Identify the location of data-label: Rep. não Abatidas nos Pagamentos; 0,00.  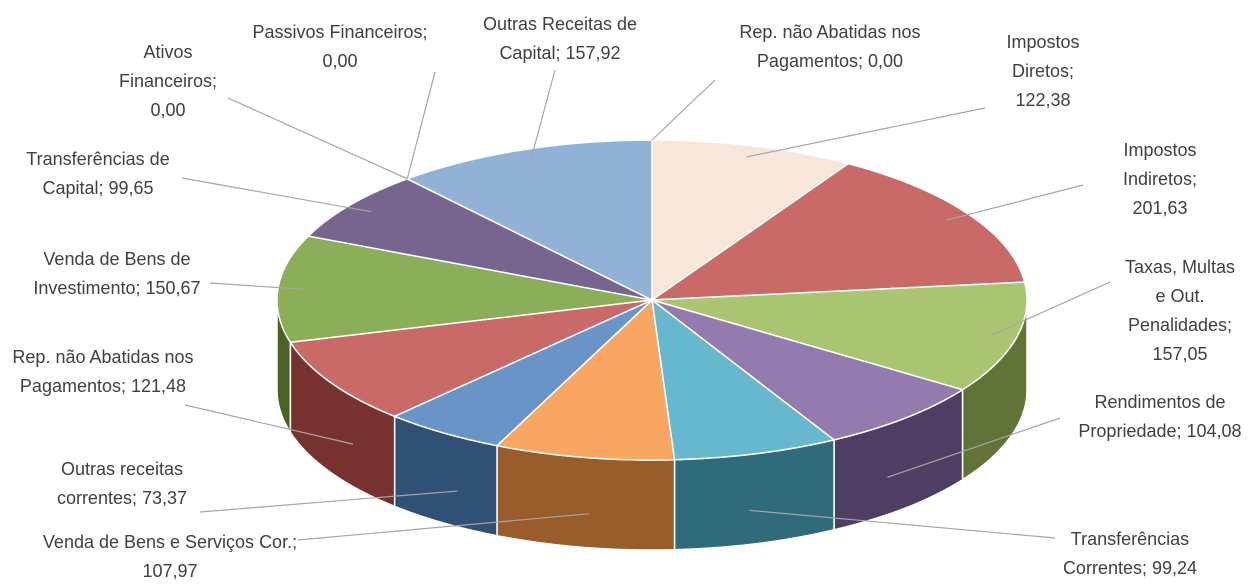
(830, 47).